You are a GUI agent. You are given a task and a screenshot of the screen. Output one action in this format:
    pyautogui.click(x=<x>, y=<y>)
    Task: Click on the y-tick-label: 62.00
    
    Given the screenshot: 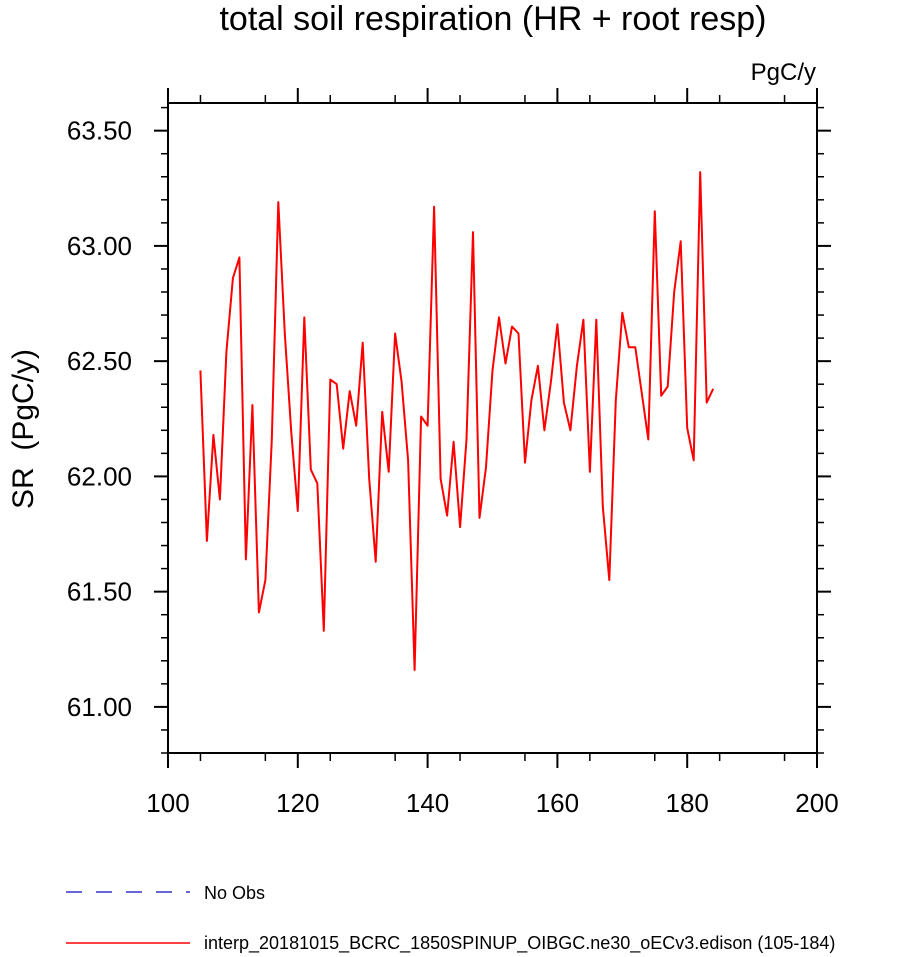 What is the action you would take?
    pyautogui.click(x=99, y=476)
    